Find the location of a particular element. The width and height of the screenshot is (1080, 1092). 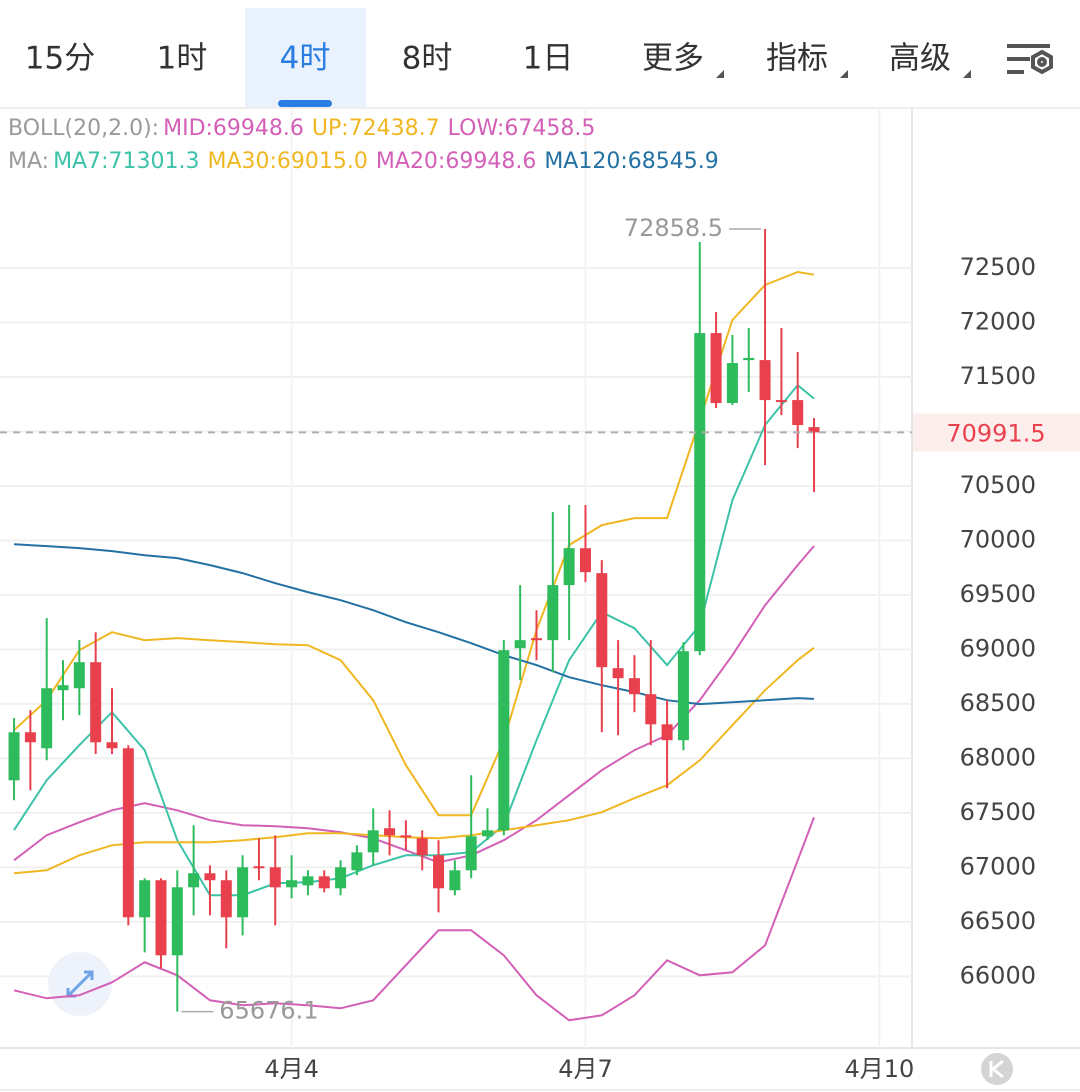

low-label: 65676.1 is located at coordinates (268, 1011).